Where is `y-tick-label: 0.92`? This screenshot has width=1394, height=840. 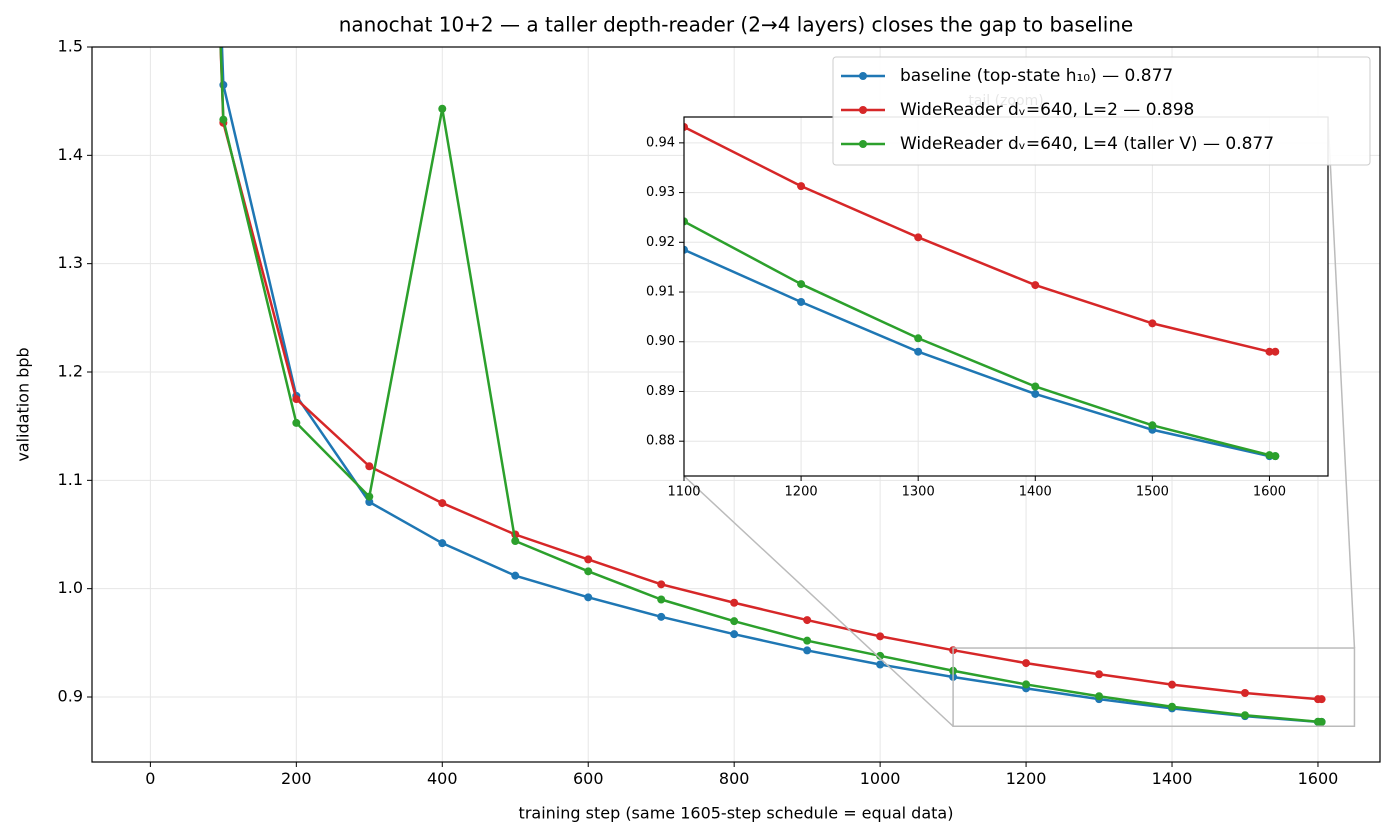
y-tick-label: 0.92 is located at coordinates (660, 242).